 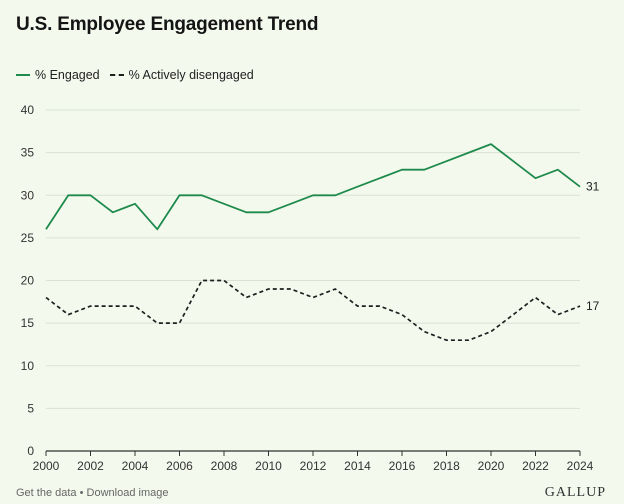 I want to click on y-tick-label-15: 15, so click(x=28, y=323).